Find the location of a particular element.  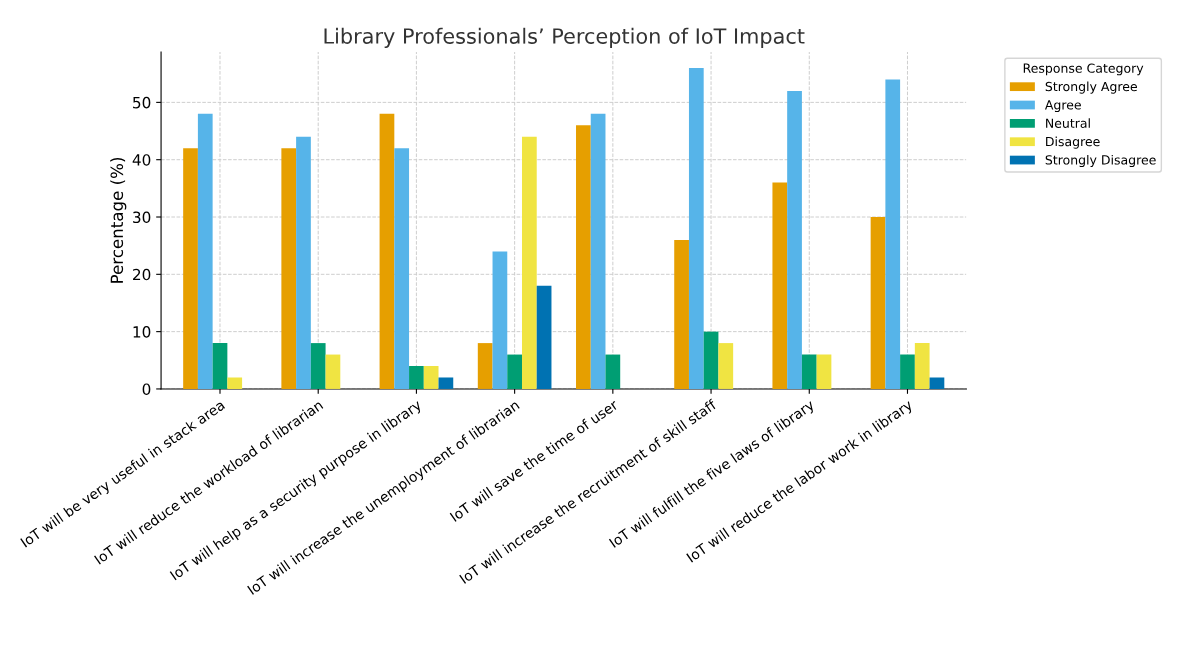

legend-label: Disagree is located at coordinates (1073, 142).